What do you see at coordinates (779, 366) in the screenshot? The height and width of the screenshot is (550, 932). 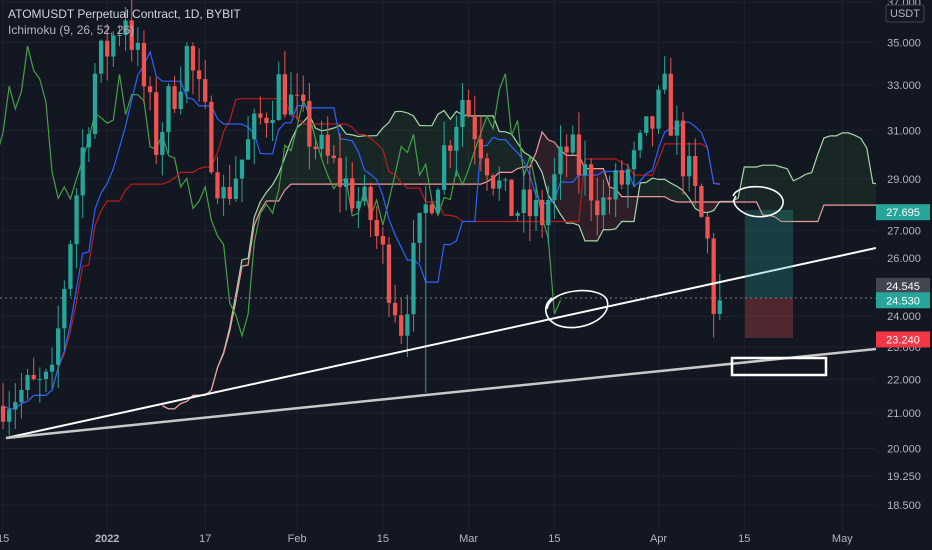 I see `rectangle-annotation` at bounding box center [779, 366].